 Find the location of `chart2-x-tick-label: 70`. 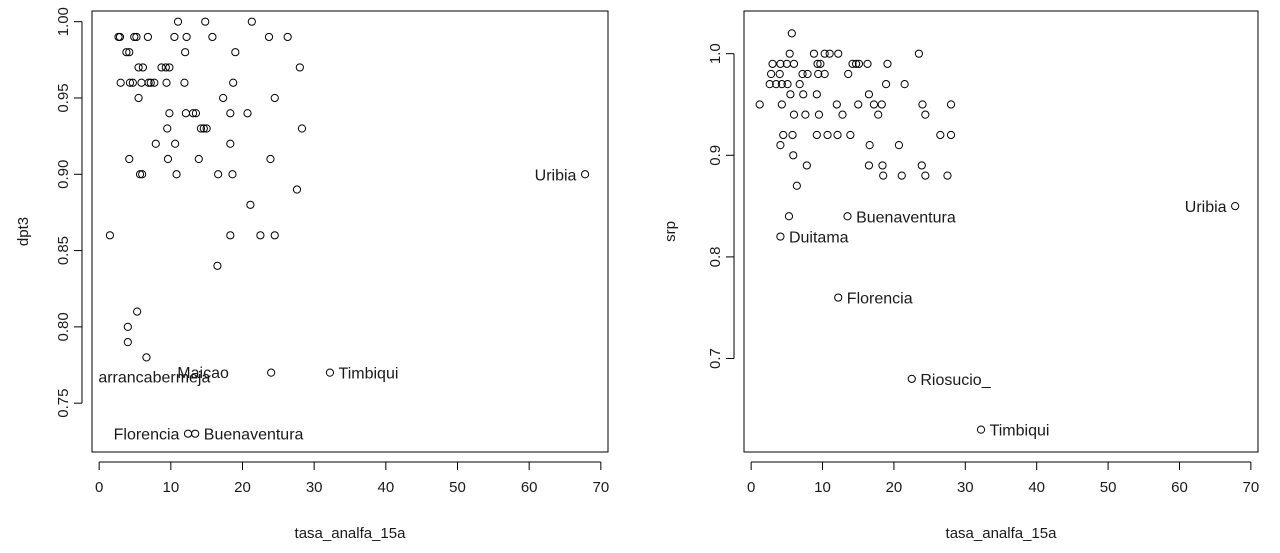

chart2-x-tick-label: 70 is located at coordinates (1251, 487).